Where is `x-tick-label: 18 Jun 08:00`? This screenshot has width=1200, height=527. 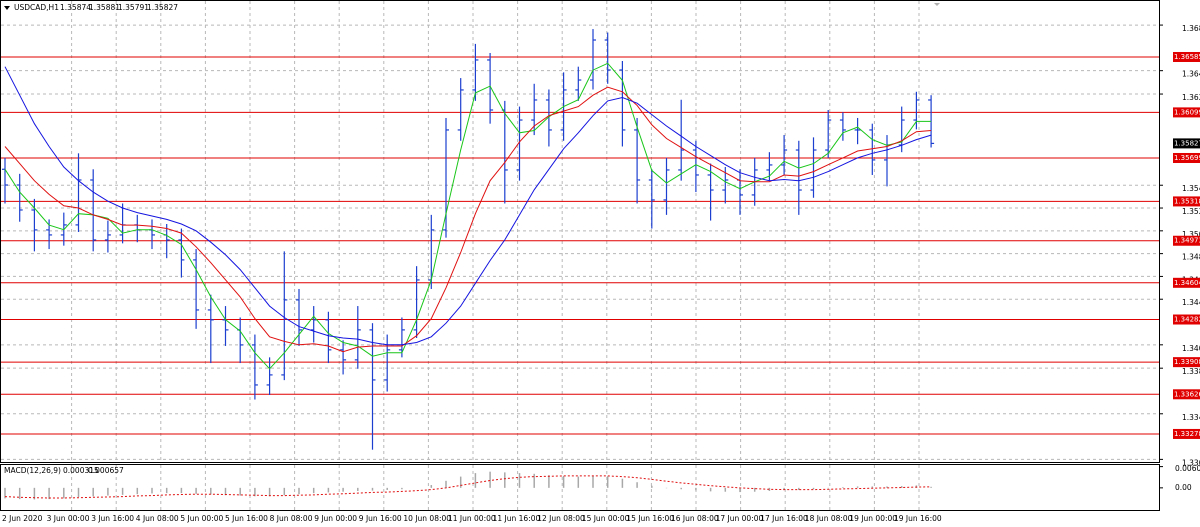
x-tick-label: 18 Jun 08:00 is located at coordinates (829, 518).